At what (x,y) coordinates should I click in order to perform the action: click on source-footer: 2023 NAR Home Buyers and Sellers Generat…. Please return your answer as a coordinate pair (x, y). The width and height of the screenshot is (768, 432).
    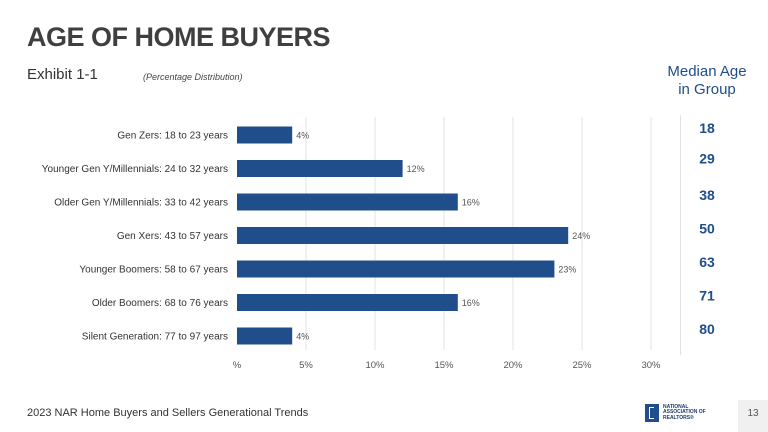
    Looking at the image, I should click on (168, 413).